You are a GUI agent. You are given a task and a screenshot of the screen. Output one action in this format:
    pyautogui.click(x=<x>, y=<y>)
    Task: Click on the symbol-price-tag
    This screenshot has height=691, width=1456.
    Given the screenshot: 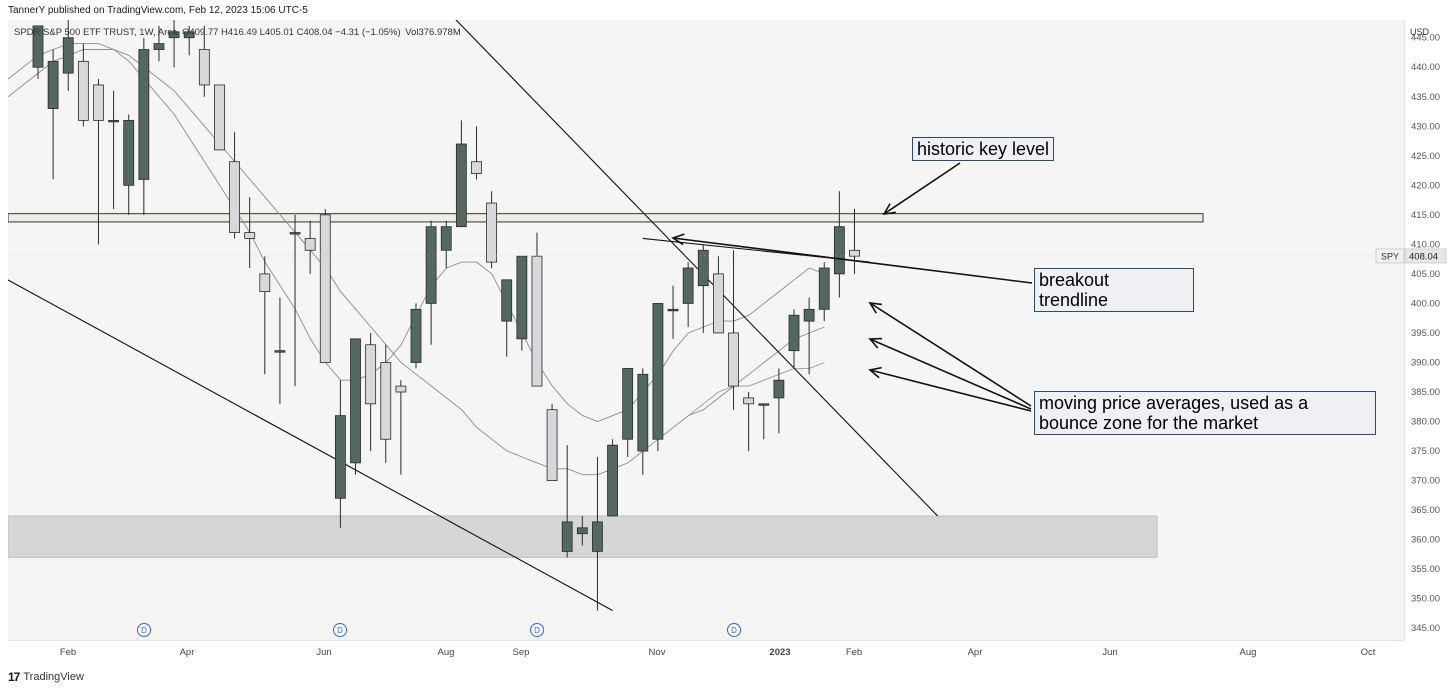 What is the action you would take?
    pyautogui.click(x=1390, y=256)
    